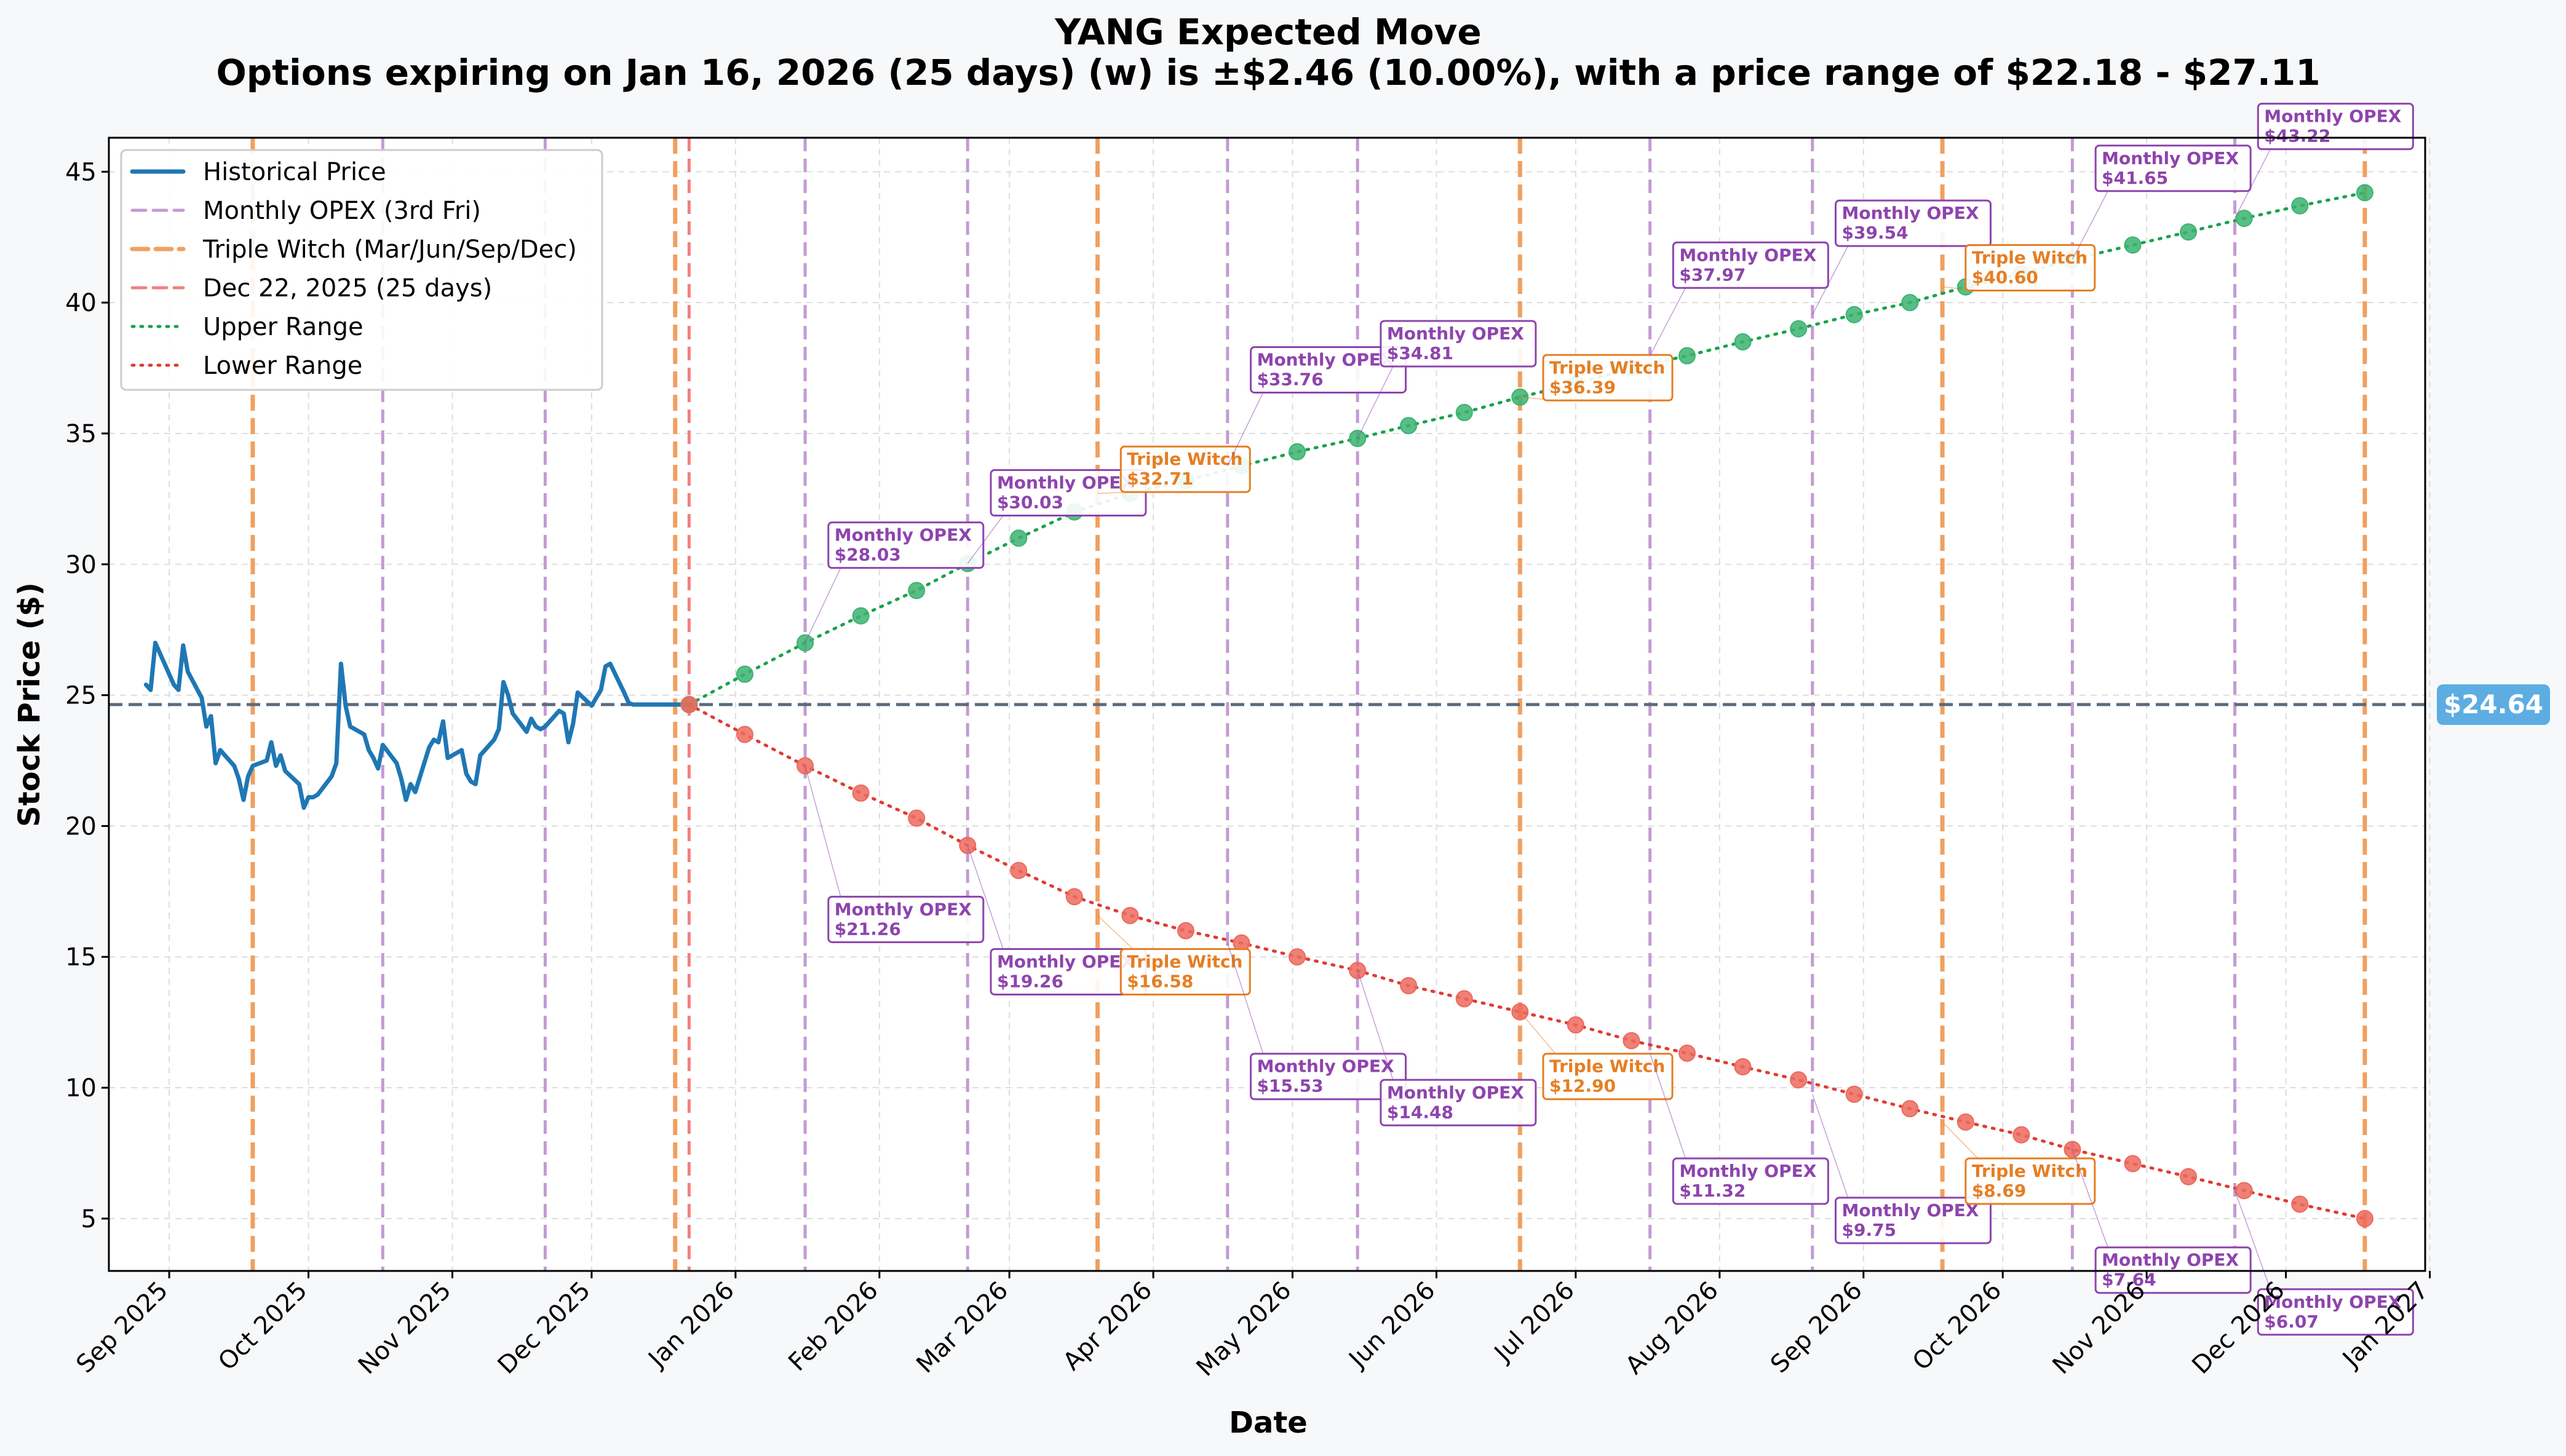 Image resolution: width=2566 pixels, height=1456 pixels. Describe the element at coordinates (294, 172) in the screenshot. I see `legend-label-historical: Historical Price` at that location.